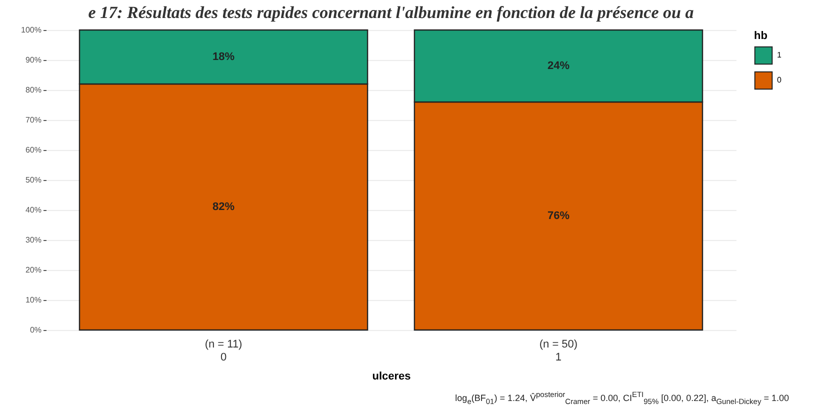  Describe the element at coordinates (33, 240) in the screenshot. I see `y-tick-label: 30%` at that location.